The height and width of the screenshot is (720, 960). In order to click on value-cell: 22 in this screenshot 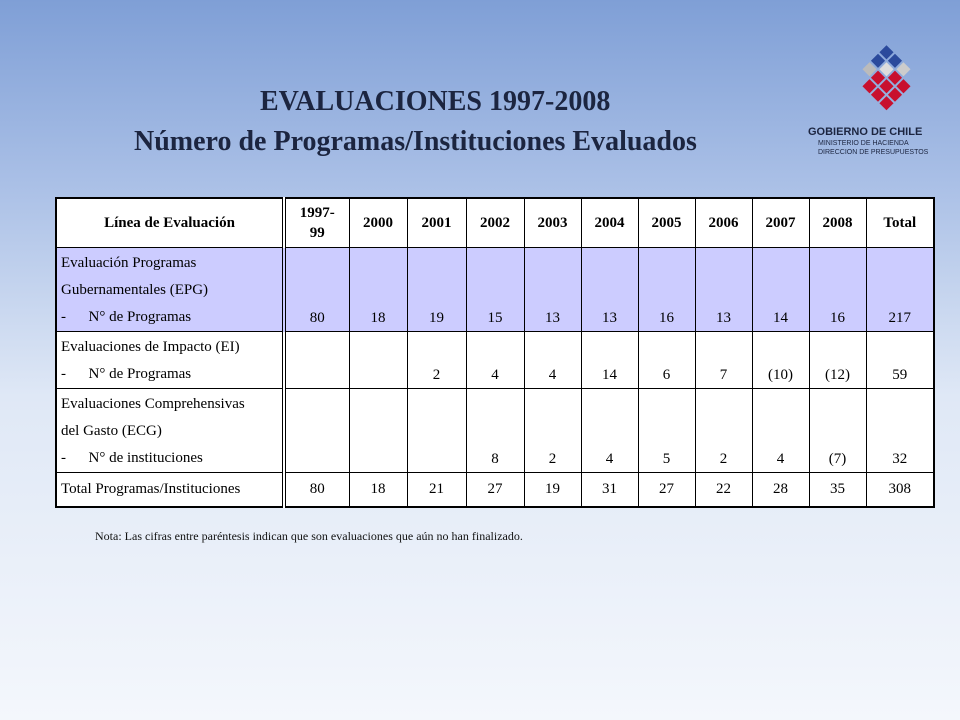, I will do `click(723, 489)`.